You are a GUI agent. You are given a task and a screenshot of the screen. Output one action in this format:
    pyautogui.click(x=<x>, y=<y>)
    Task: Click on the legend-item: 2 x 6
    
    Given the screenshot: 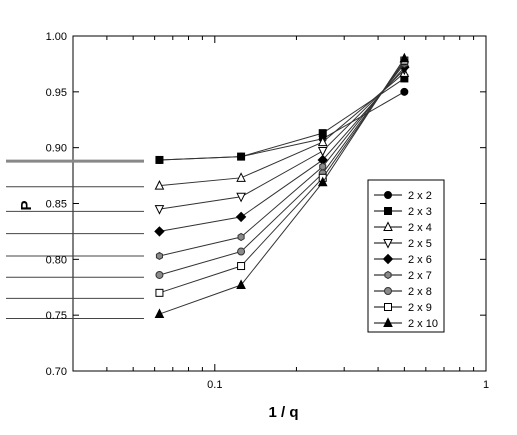 What is the action you would take?
    pyautogui.click(x=403, y=259)
    